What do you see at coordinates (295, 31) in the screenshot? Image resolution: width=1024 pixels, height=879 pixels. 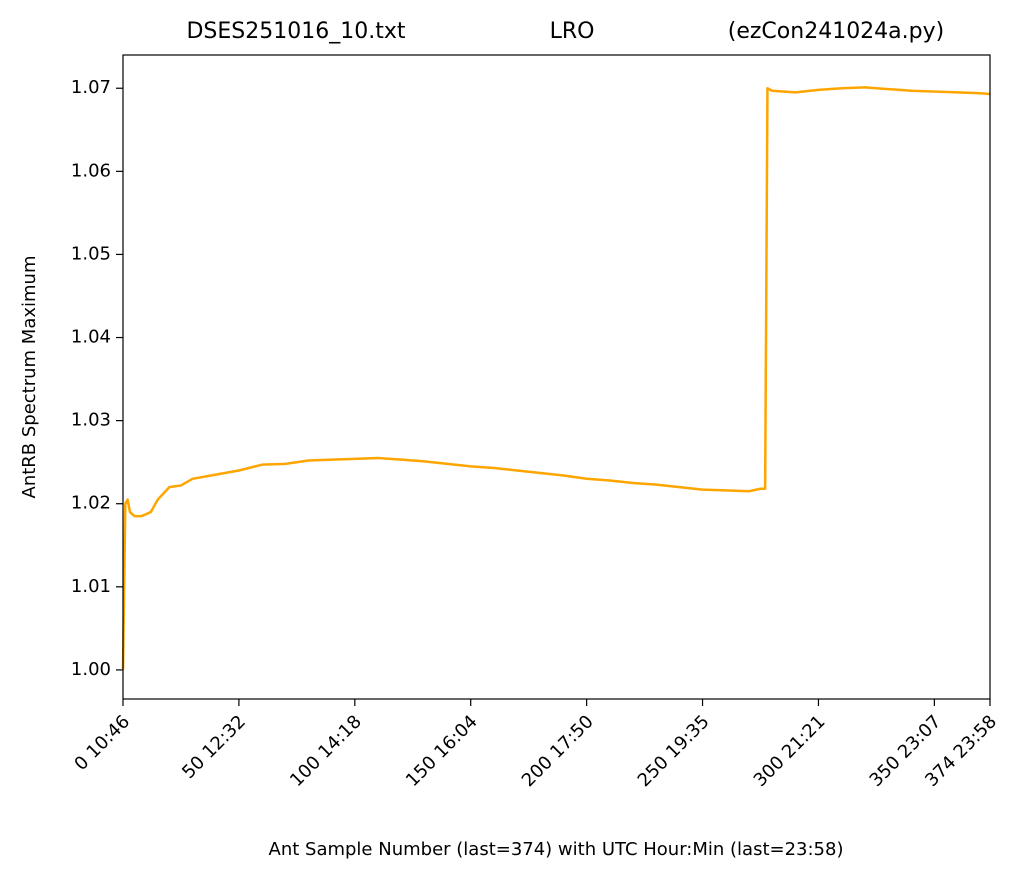 I see `chart-title: DSES251016_10.txt` at bounding box center [295, 31].